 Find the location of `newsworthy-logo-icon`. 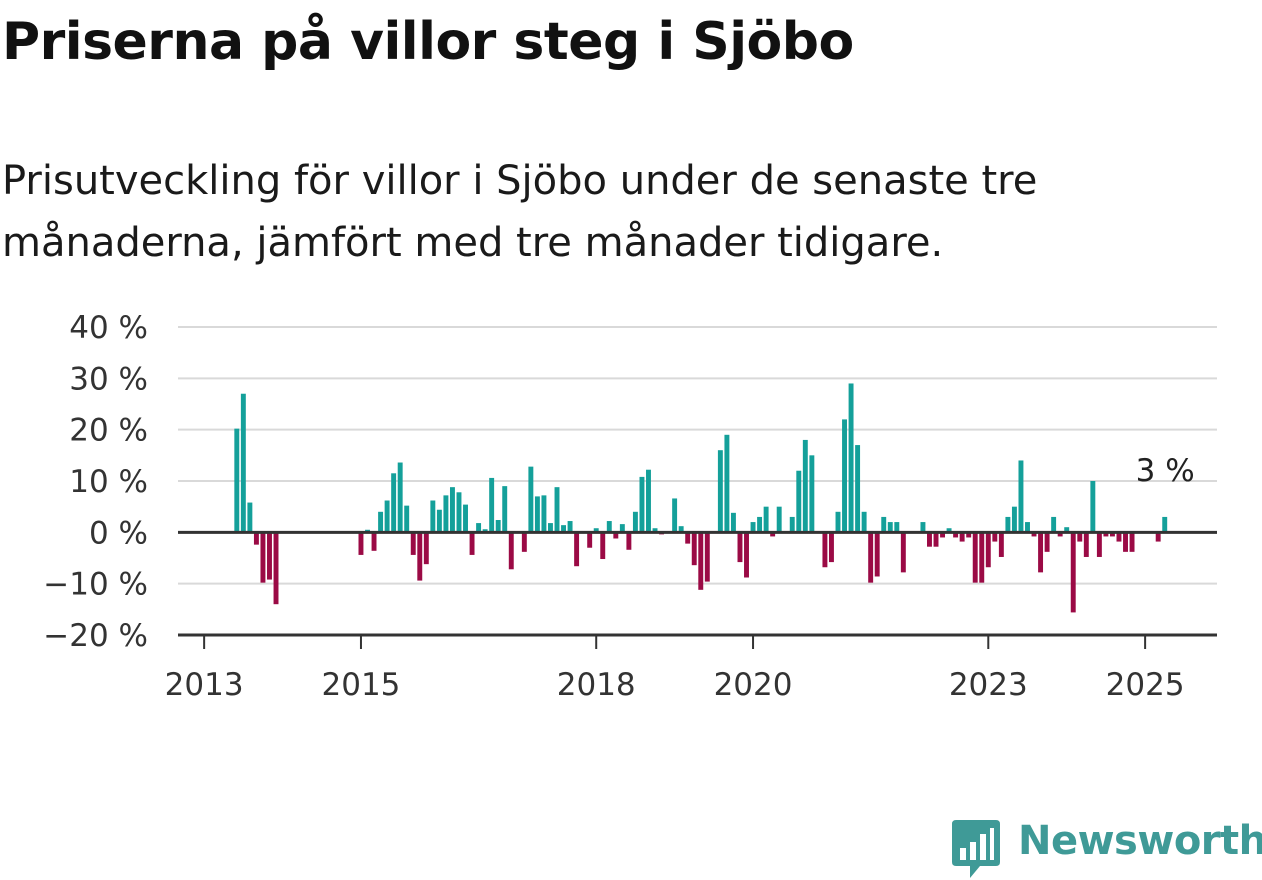

newsworthy-logo-icon is located at coordinates (976, 849).